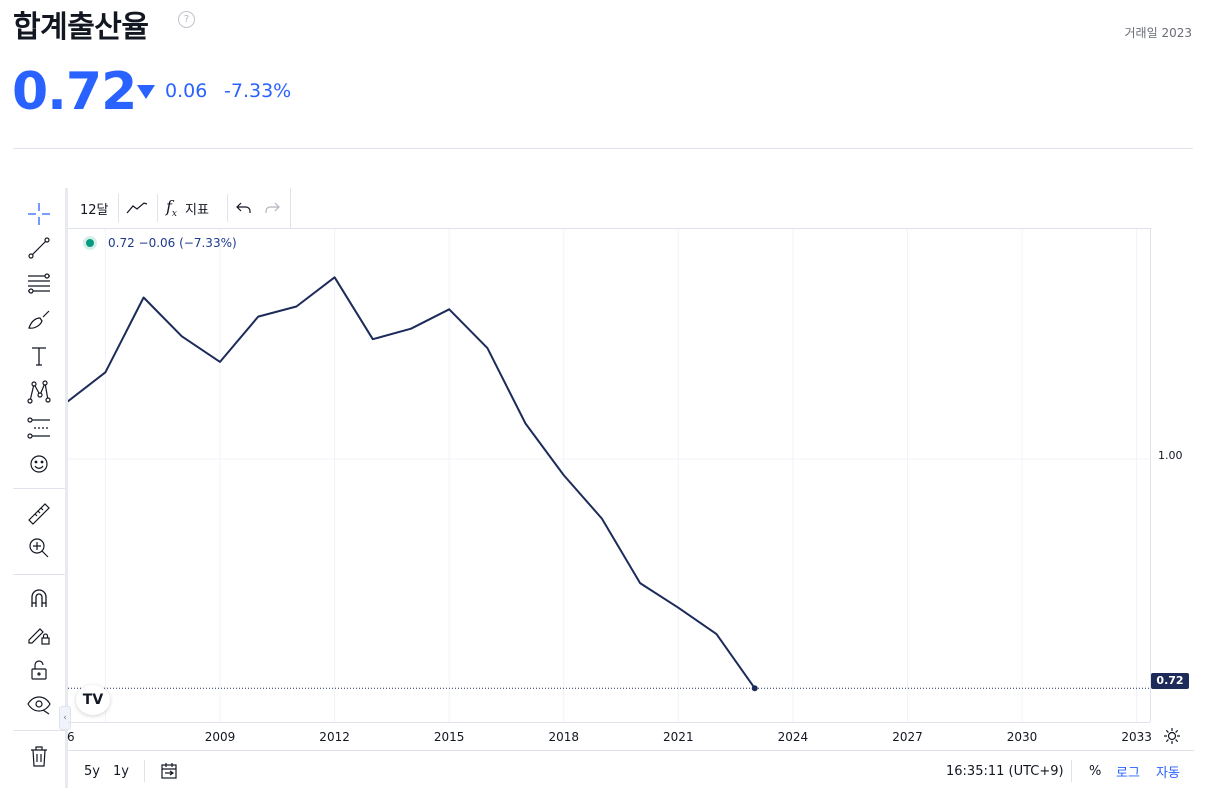  What do you see at coordinates (39, 704) in the screenshot?
I see `eye-icon` at bounding box center [39, 704].